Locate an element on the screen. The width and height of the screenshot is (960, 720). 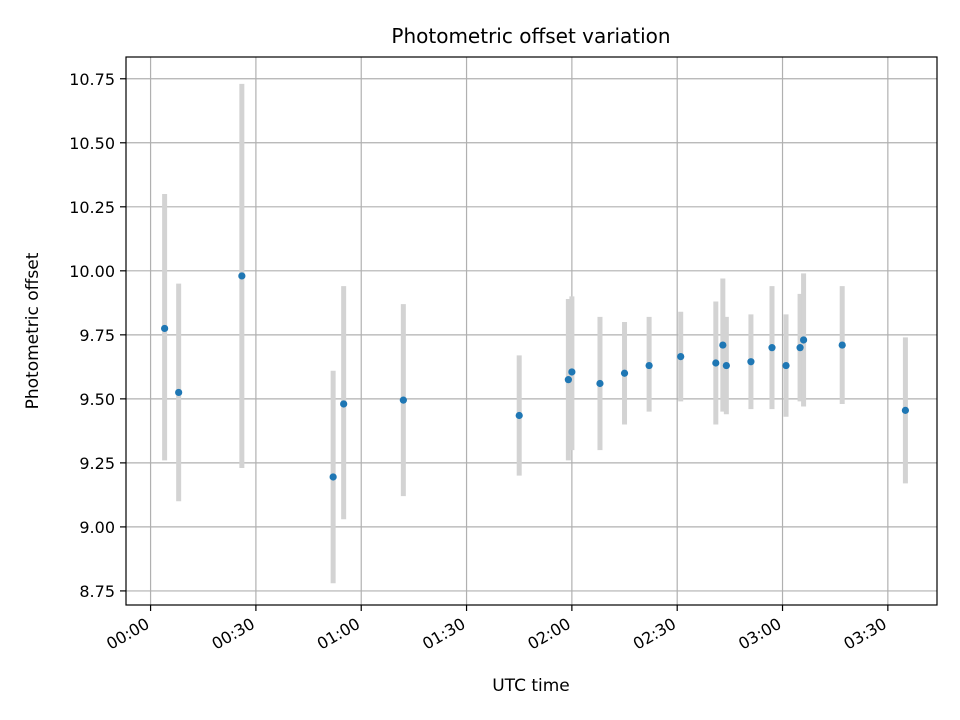
y-tick-label: 9.75 is located at coordinates (97, 335).